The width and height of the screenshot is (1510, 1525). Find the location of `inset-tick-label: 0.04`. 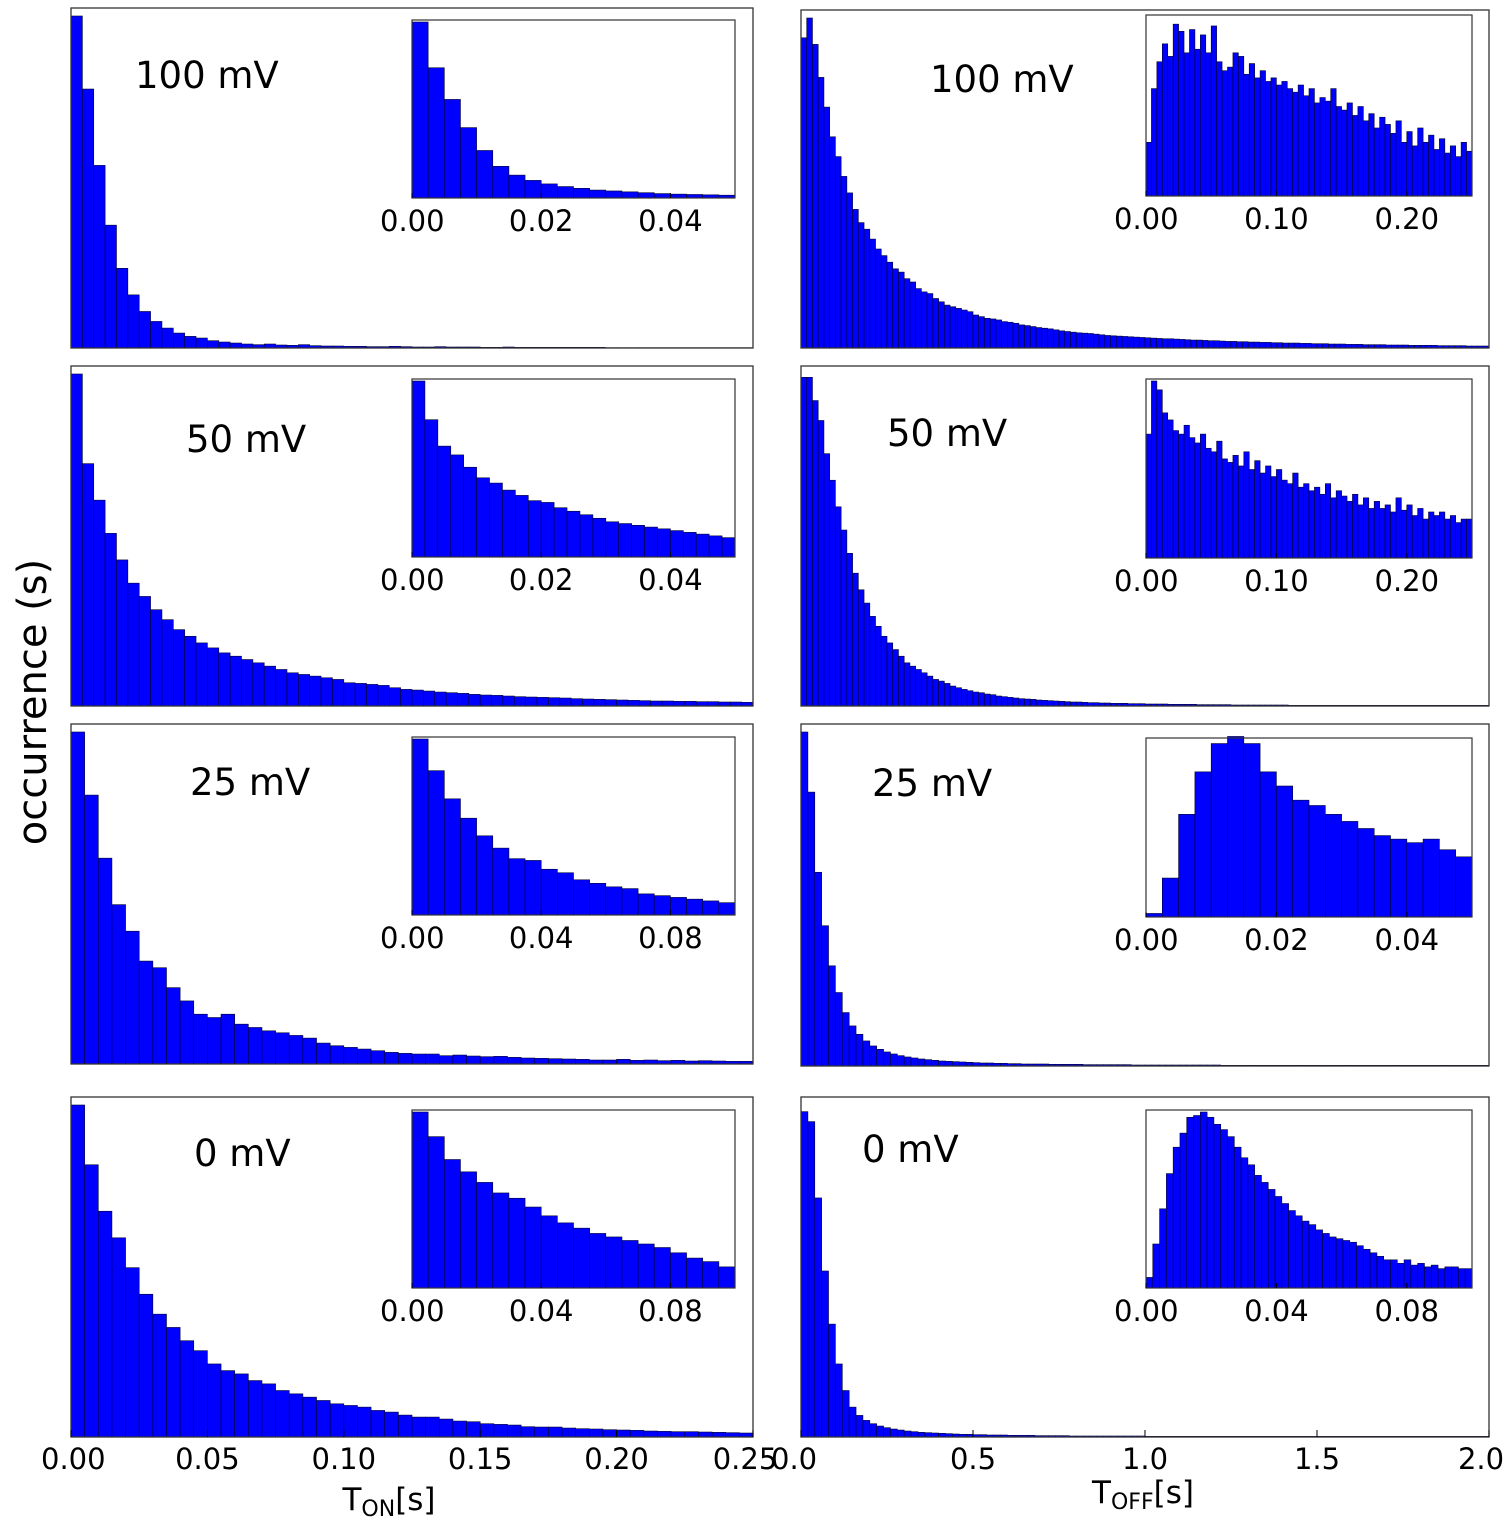

inset-tick-label: 0.04 is located at coordinates (1407, 940).